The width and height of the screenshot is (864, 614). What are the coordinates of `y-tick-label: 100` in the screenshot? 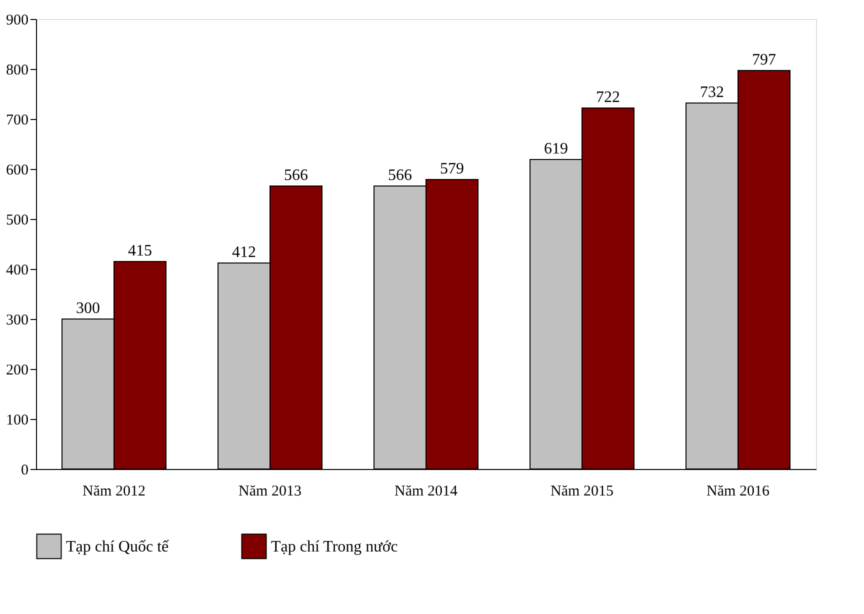 It's located at (17, 420).